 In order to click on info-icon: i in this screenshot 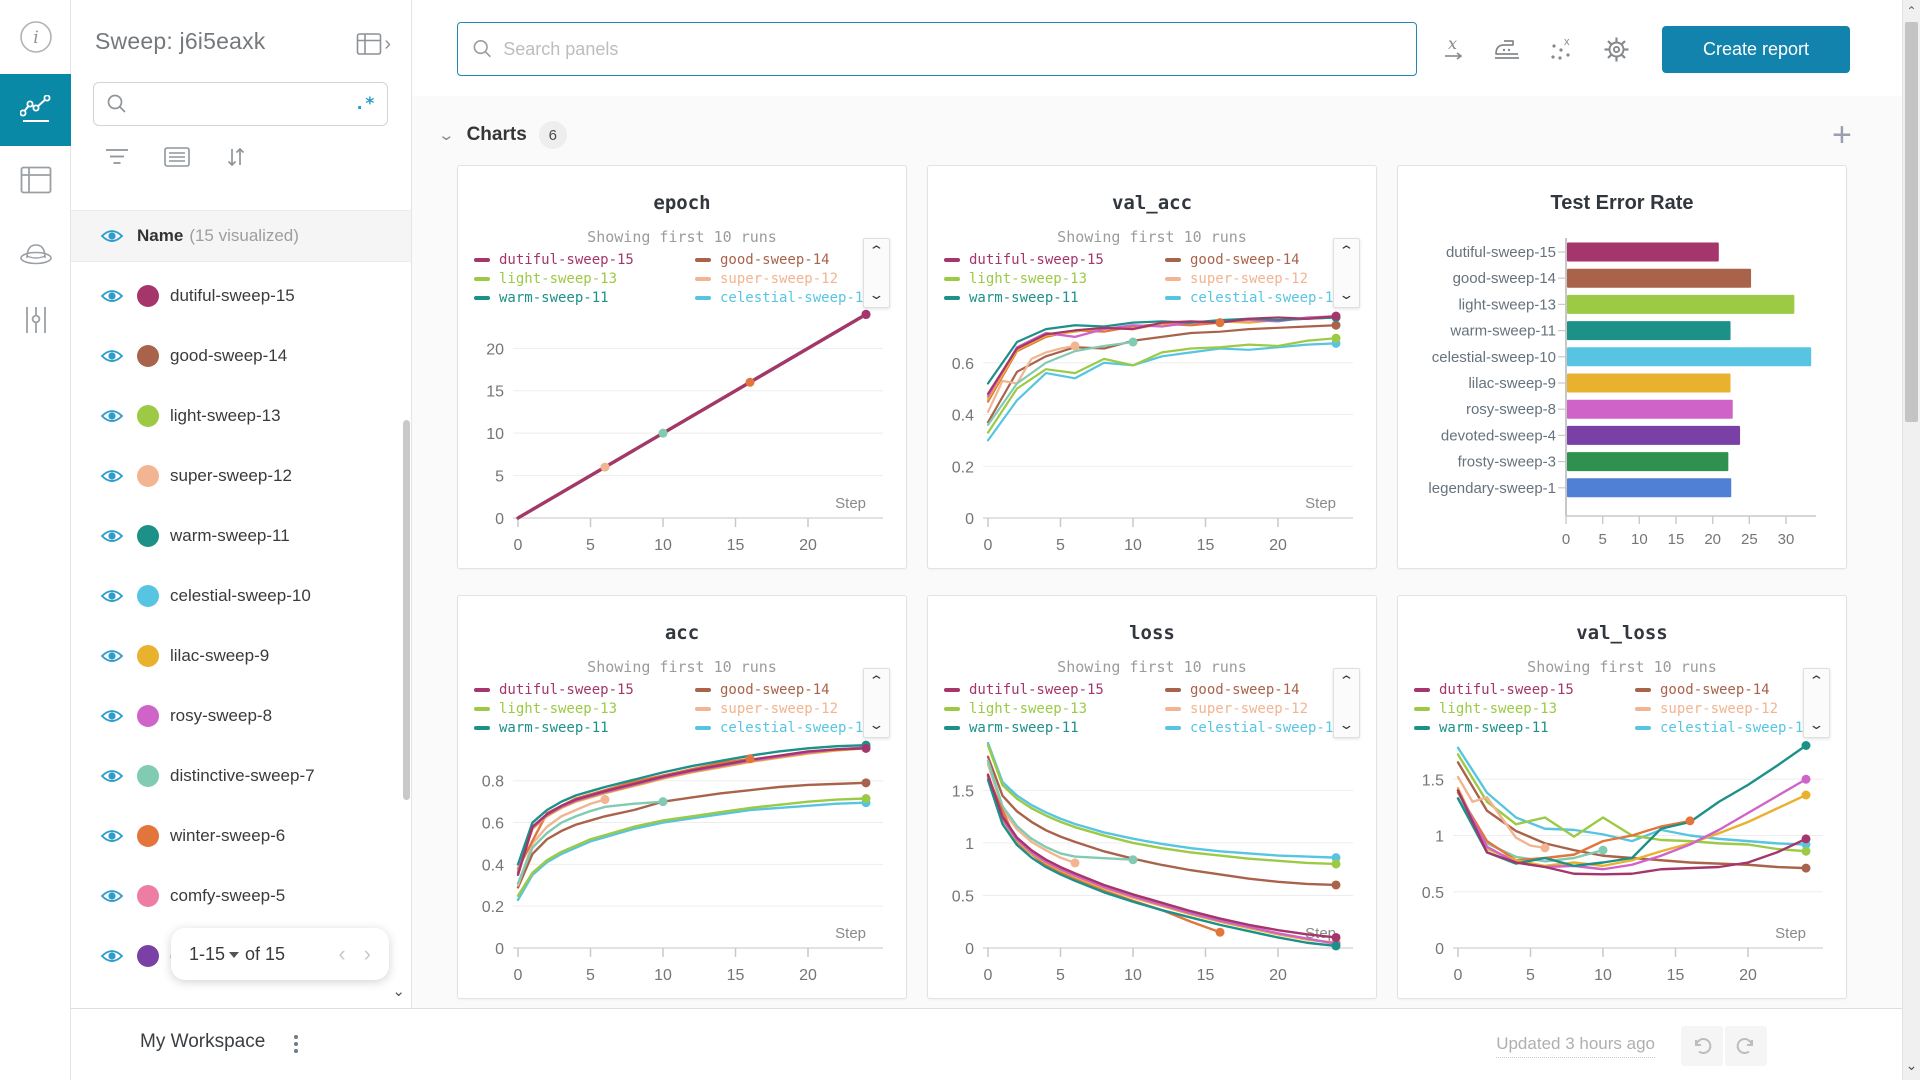, I will do `click(35, 37)`.